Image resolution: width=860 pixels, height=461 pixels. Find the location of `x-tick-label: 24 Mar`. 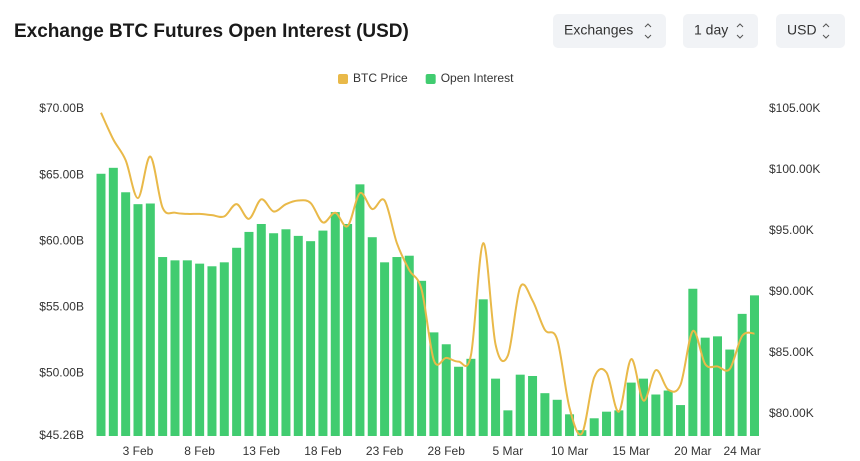

x-tick-label: 24 Mar is located at coordinates (741, 451).